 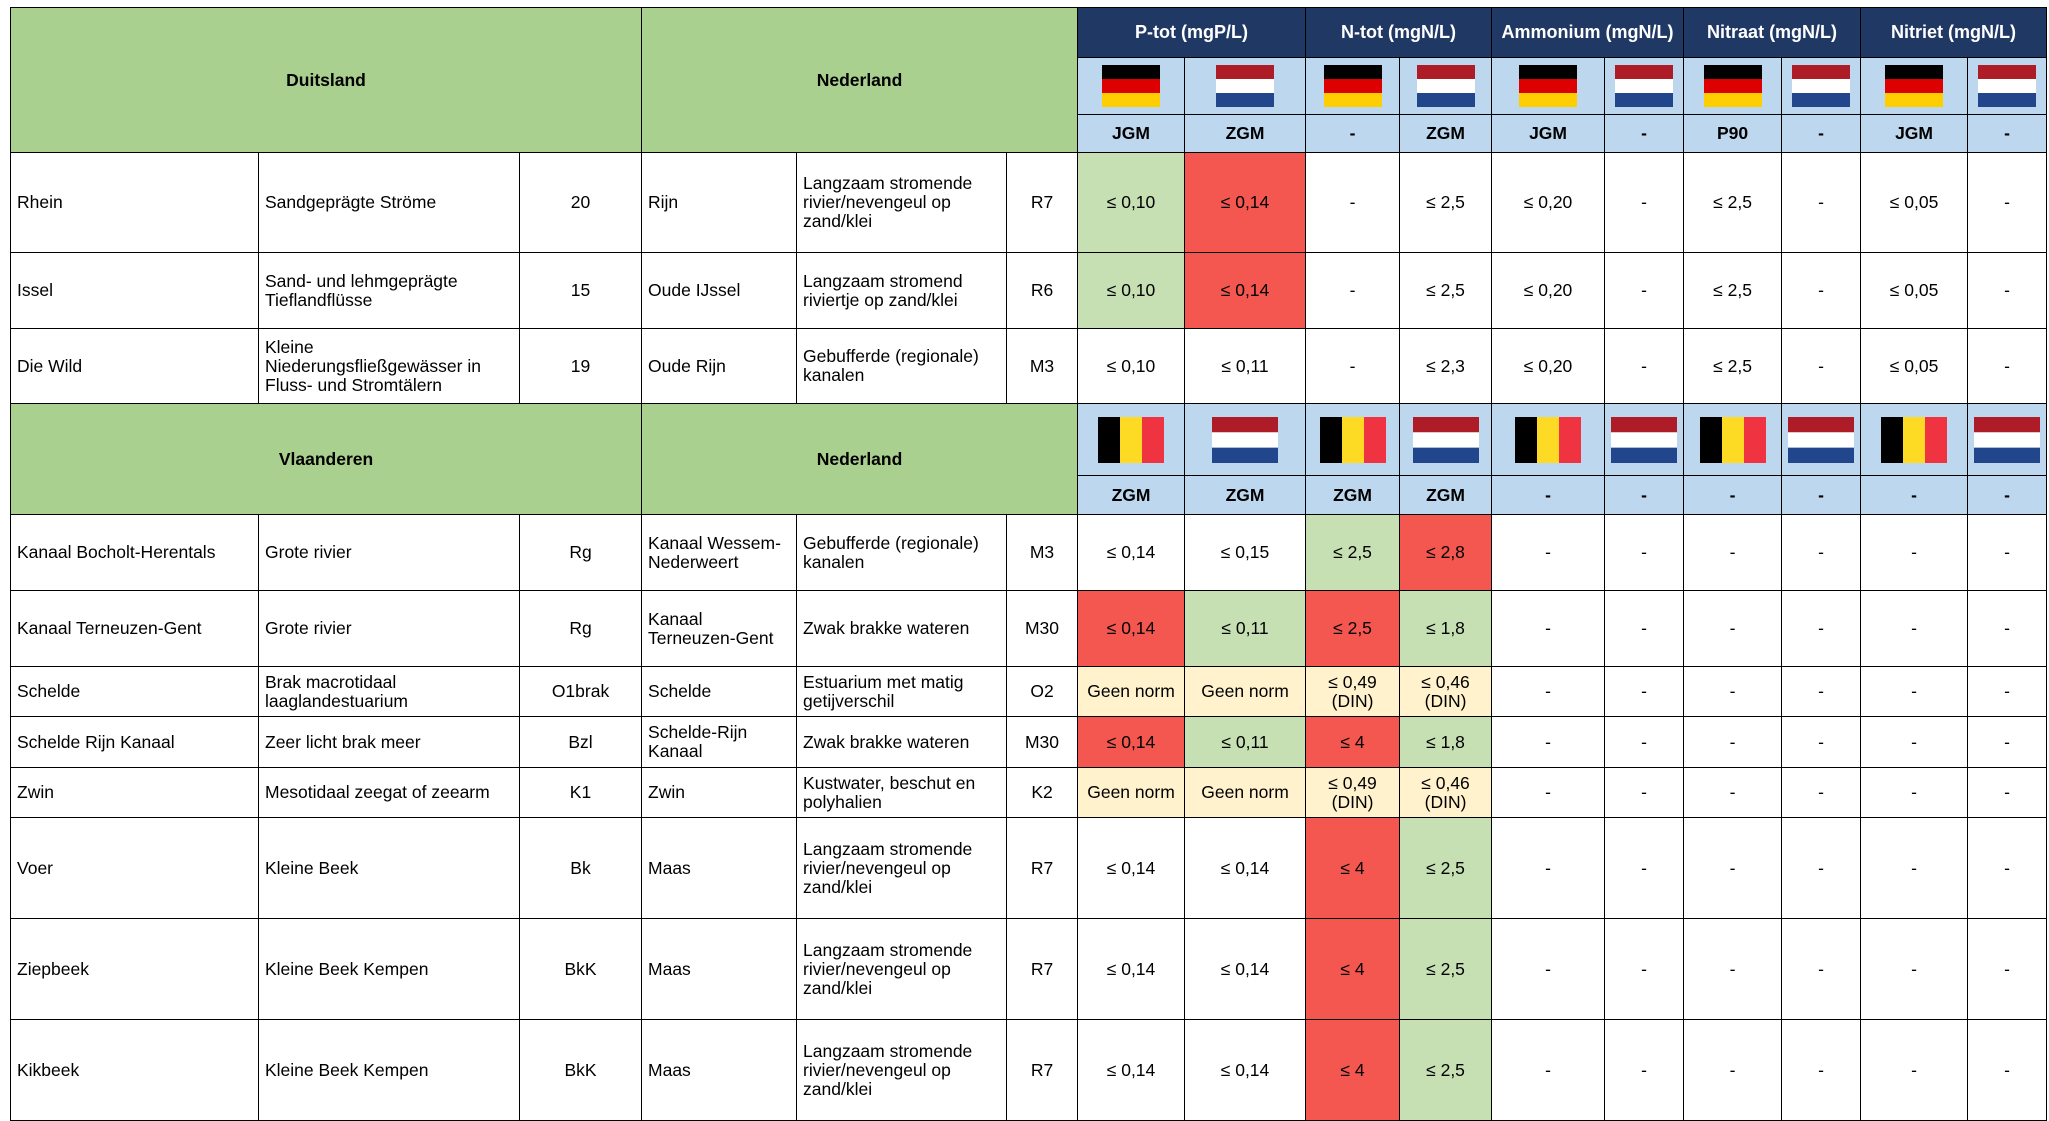 What do you see at coordinates (1192, 32) in the screenshot?
I see `parameter-header: P-tot (mgP/L)` at bounding box center [1192, 32].